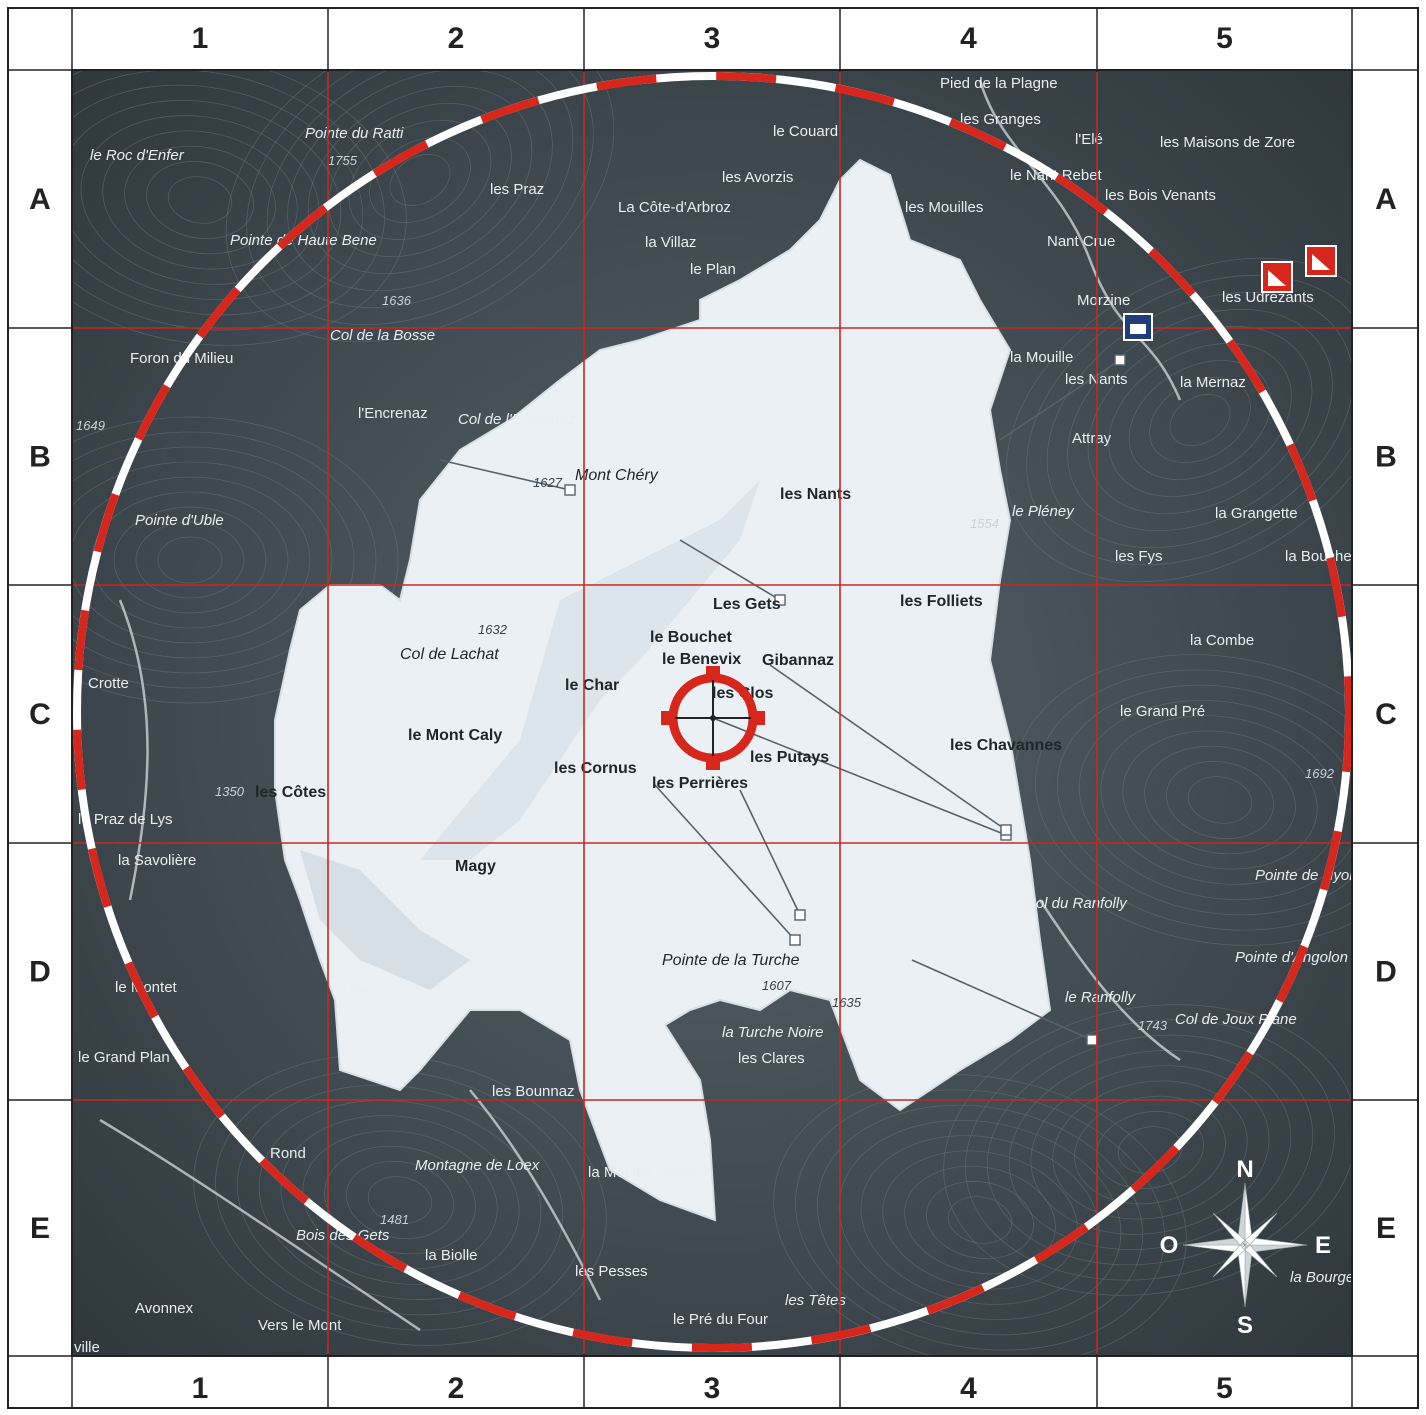 The height and width of the screenshot is (1415, 1426). I want to click on place-label: les Maisons de Zore, so click(1227, 142).